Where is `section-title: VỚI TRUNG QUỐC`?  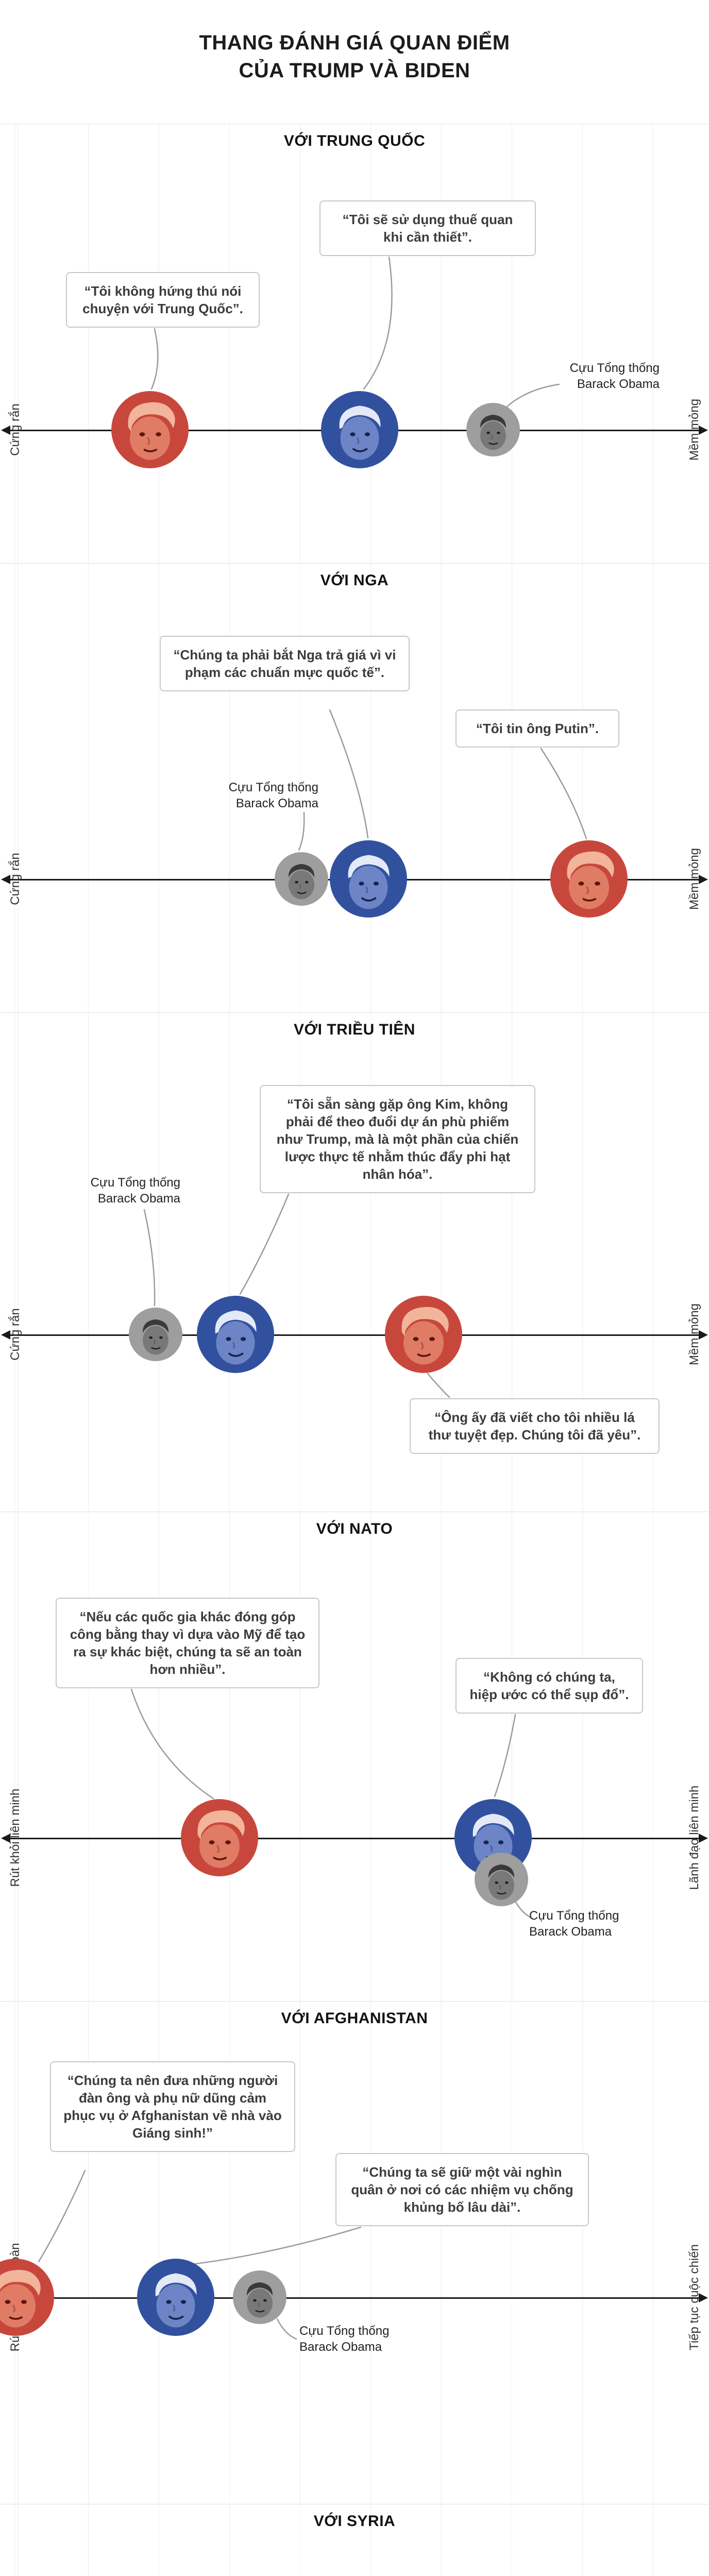 section-title: VỚI TRUNG QUỐC is located at coordinates (354, 140).